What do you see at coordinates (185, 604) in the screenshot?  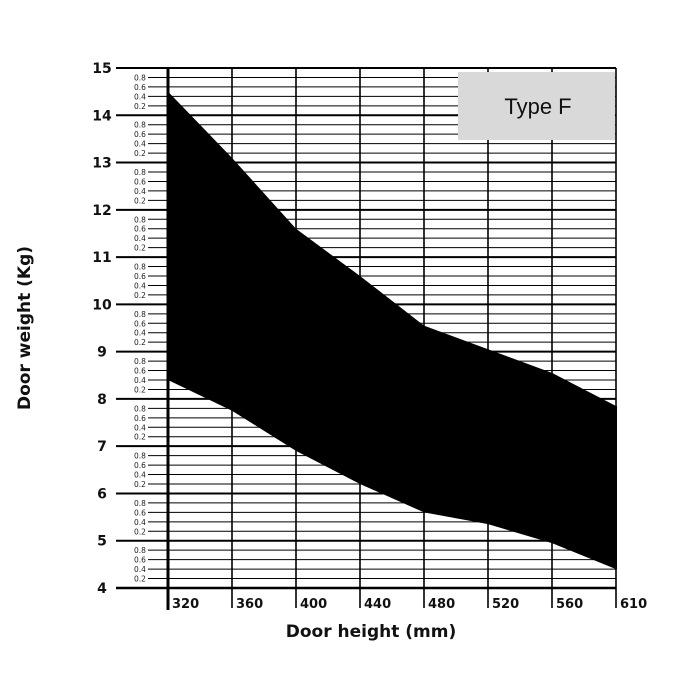 I see `x-tick-label: 320` at bounding box center [185, 604].